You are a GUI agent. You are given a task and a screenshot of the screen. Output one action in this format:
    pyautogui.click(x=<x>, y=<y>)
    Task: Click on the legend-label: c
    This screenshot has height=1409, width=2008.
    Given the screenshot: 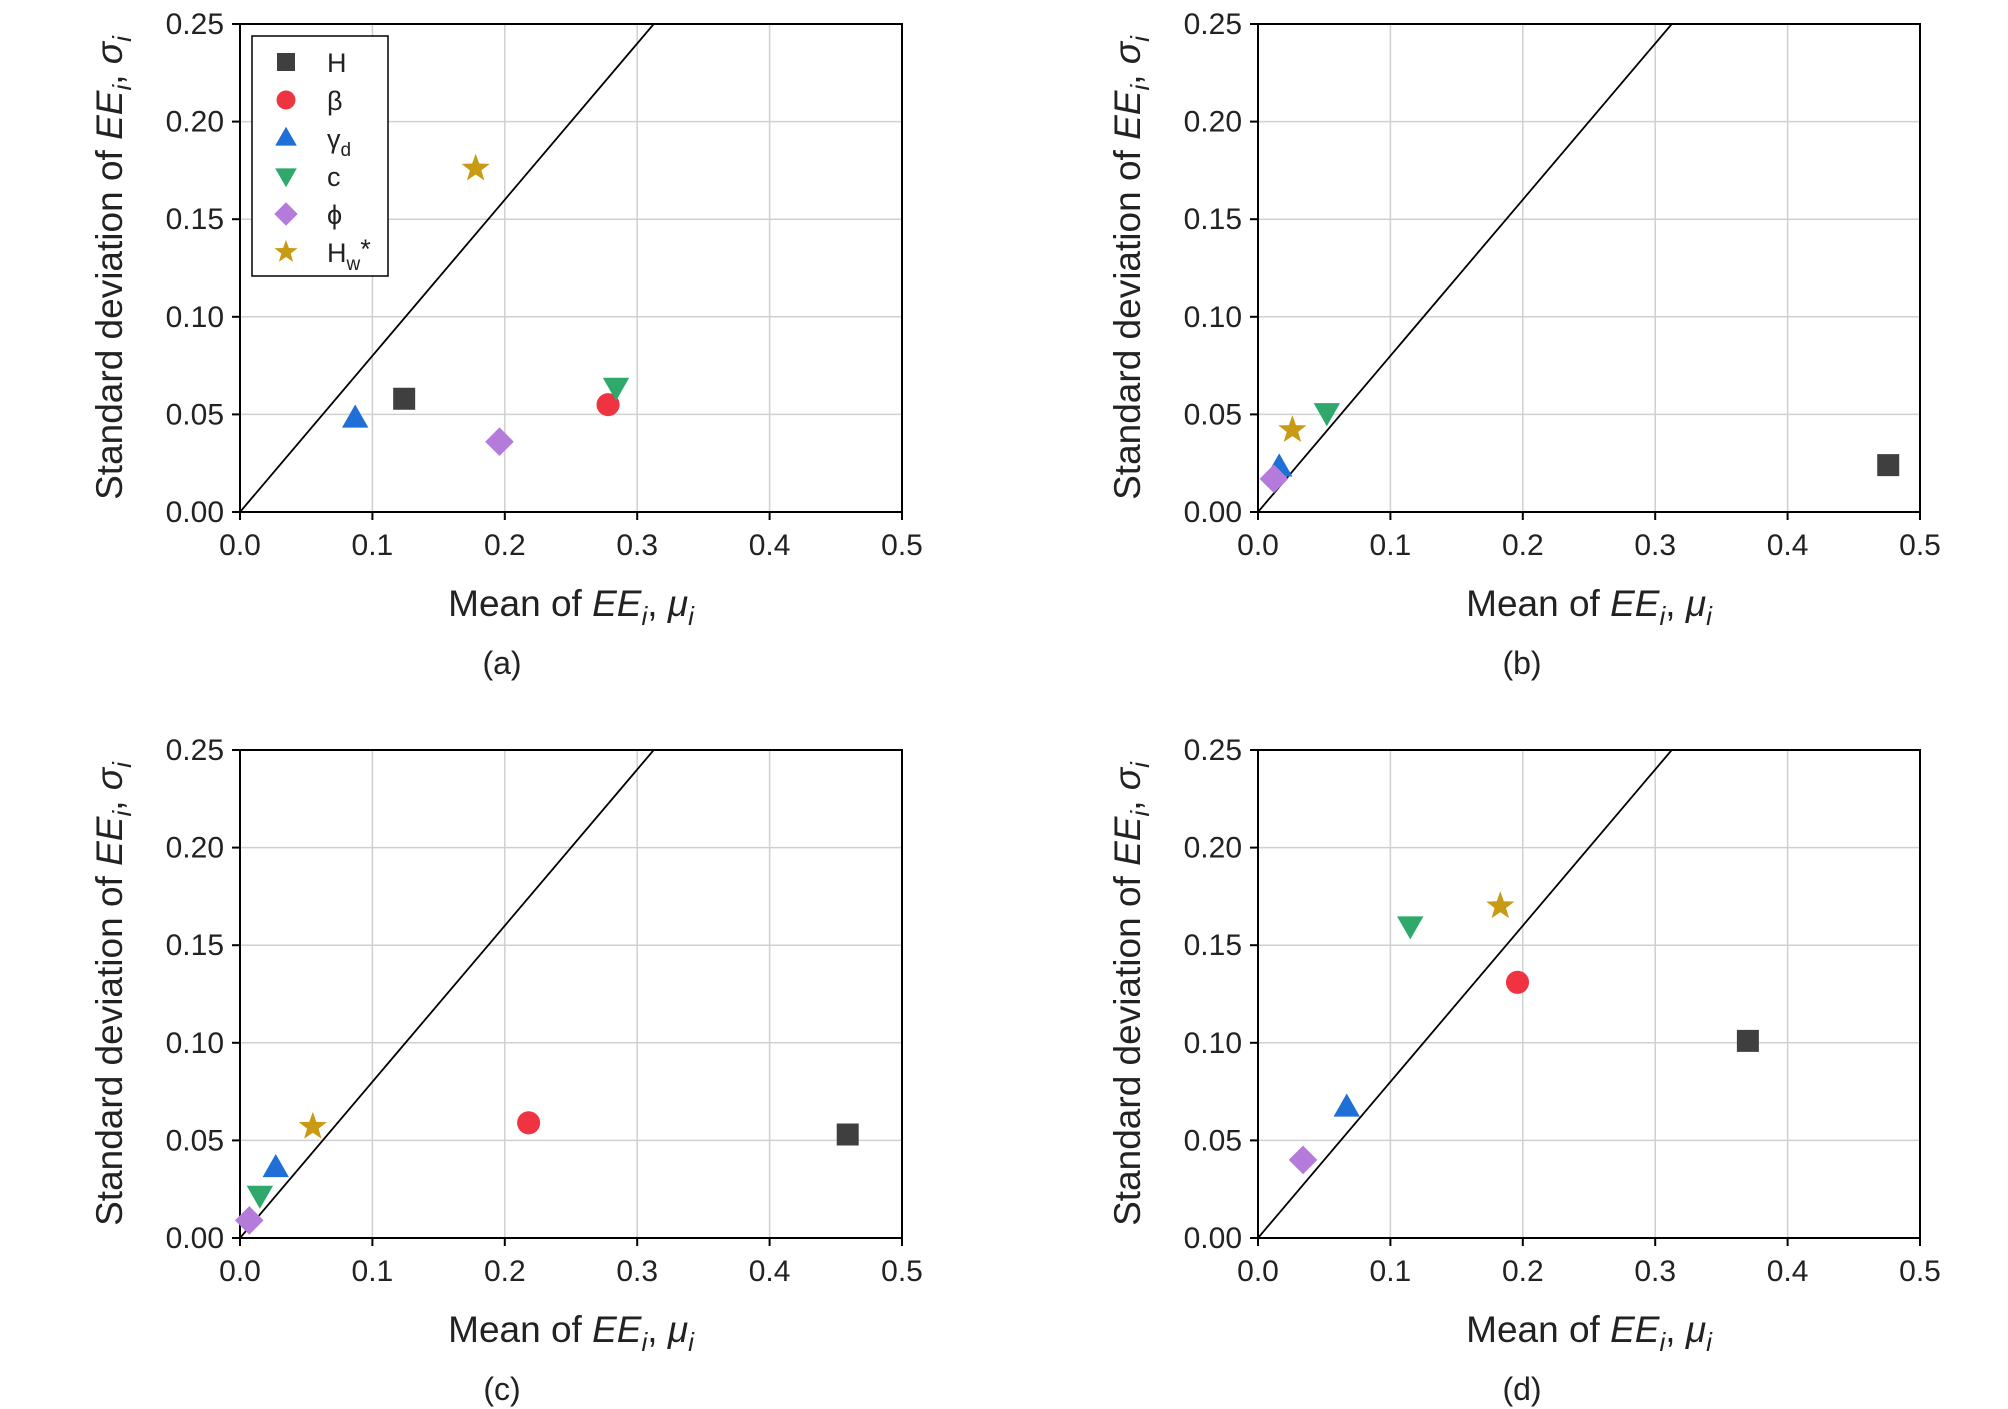 What is the action you would take?
    pyautogui.click(x=334, y=177)
    